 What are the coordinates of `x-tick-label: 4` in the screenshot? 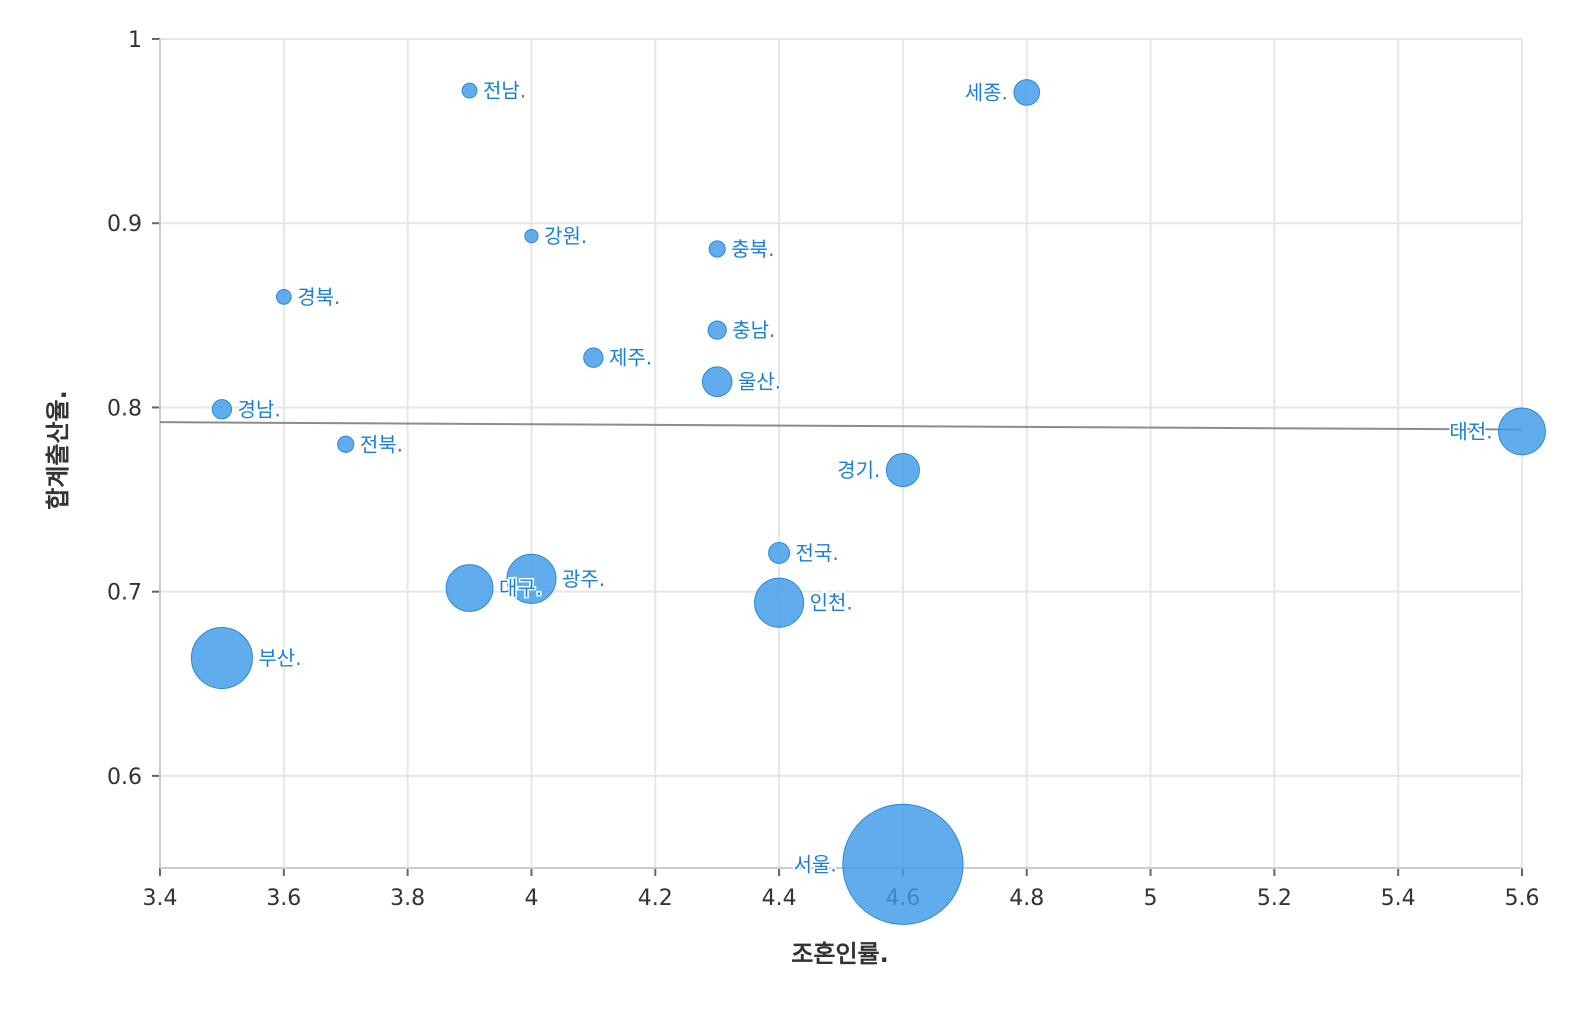 It's located at (531, 898).